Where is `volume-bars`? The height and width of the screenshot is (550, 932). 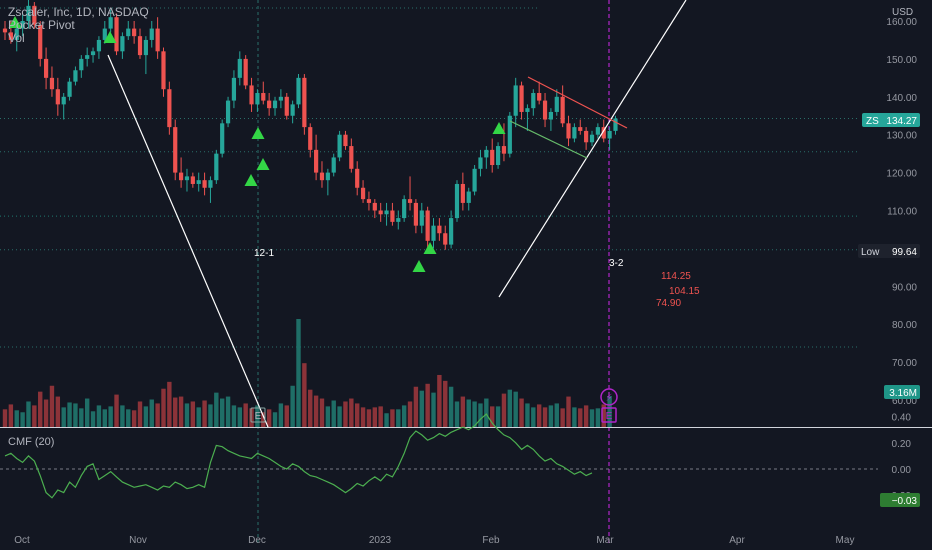
volume-bars is located at coordinates (307, 373).